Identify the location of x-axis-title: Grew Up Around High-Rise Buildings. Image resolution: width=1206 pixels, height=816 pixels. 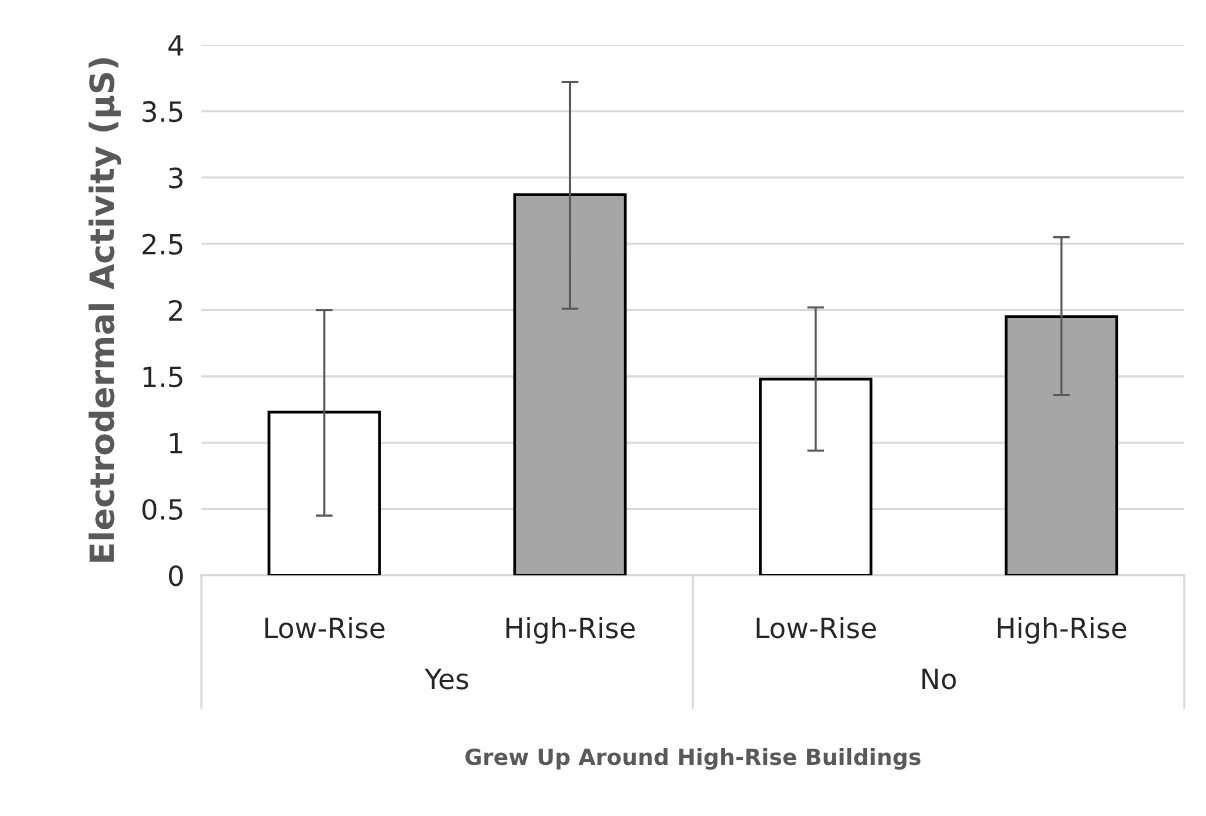
(693, 759).